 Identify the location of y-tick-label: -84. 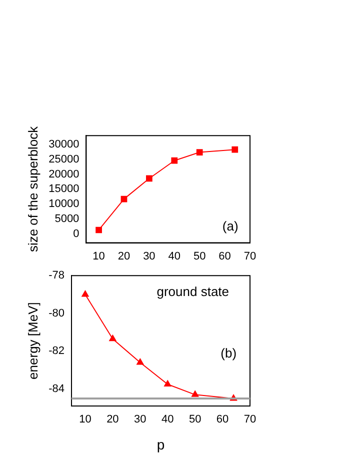
(56, 389).